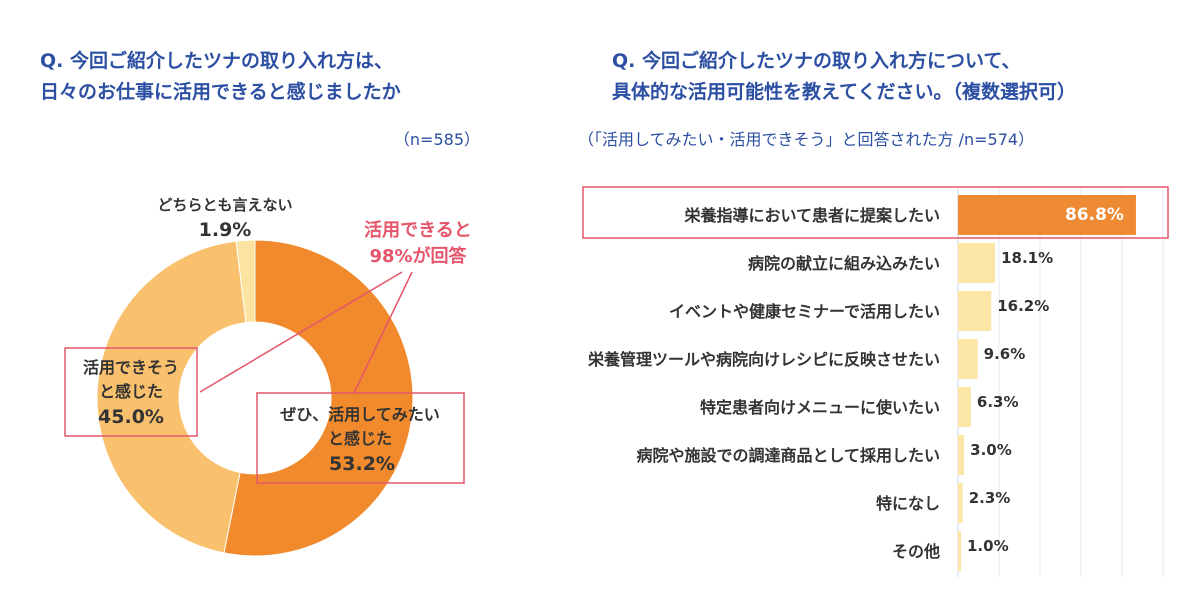 The height and width of the screenshot is (592, 1200). I want to click on bar-value-5: 3.0%, so click(991, 450).